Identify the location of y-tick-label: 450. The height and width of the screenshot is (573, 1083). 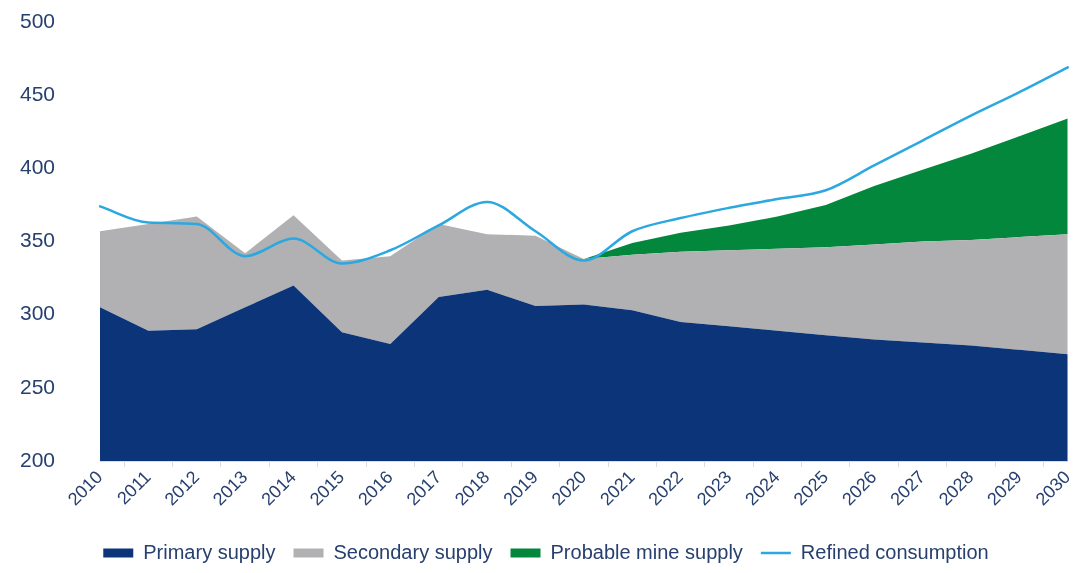
(38, 93).